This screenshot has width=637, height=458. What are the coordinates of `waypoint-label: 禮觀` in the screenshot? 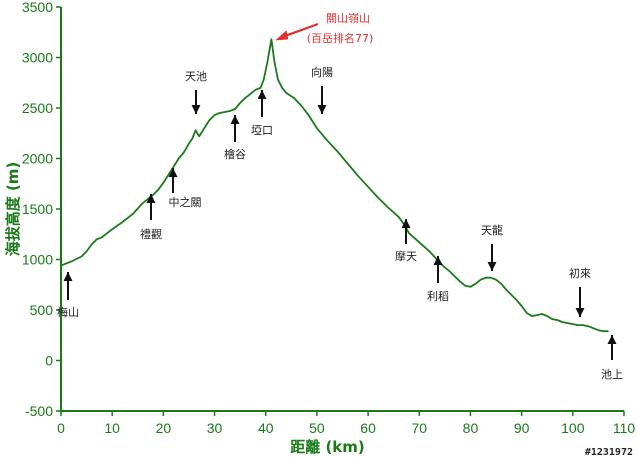 It's located at (151, 234).